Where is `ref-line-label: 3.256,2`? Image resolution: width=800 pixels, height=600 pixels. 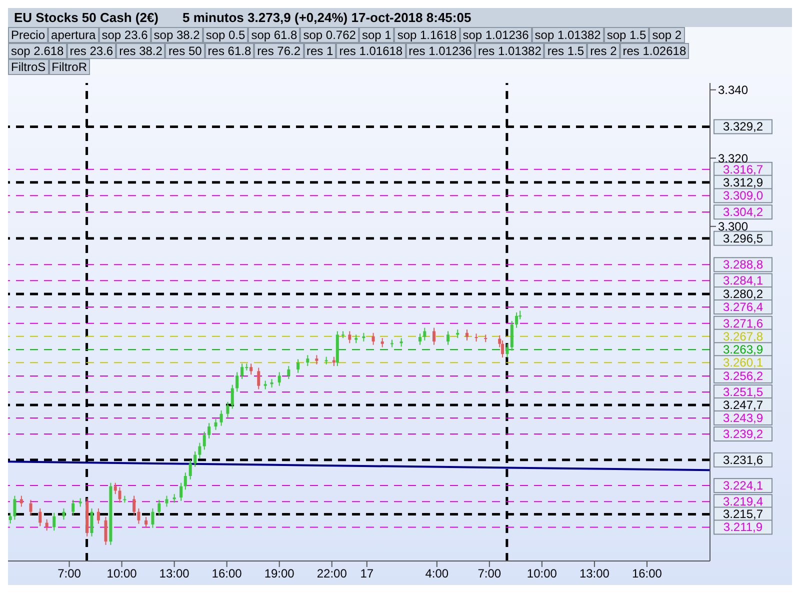 ref-line-label: 3.256,2 is located at coordinates (743, 375).